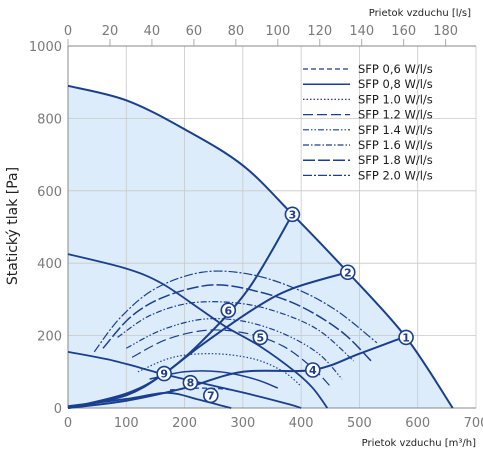 The width and height of the screenshot is (483, 452). I want to click on x-tick-label: 400, so click(301, 423).